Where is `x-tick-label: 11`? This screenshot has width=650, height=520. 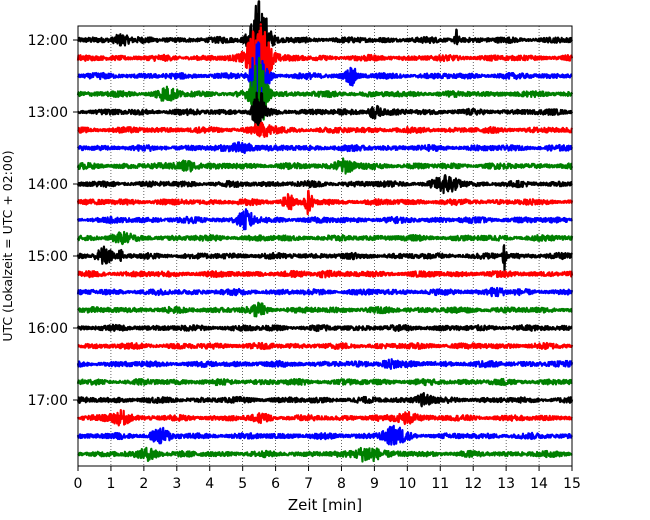
x-tick-label: 11 is located at coordinates (440, 484).